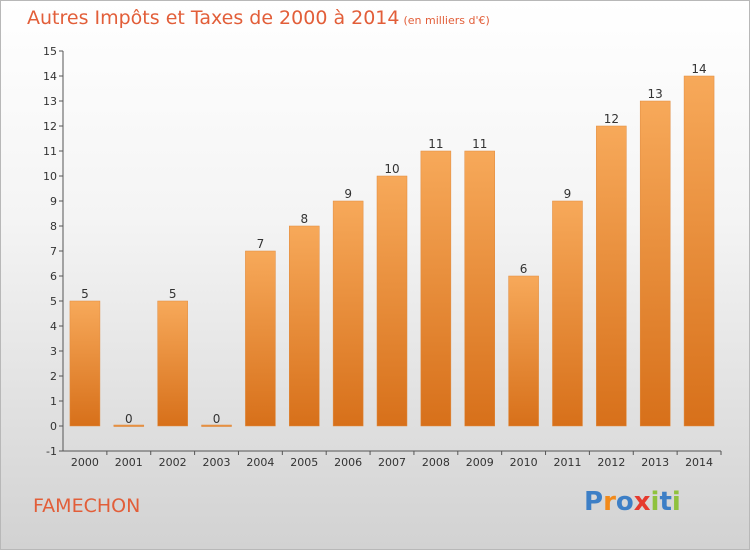 Image resolution: width=750 pixels, height=550 pixels. I want to click on y-tick-label: 10, so click(50, 176).